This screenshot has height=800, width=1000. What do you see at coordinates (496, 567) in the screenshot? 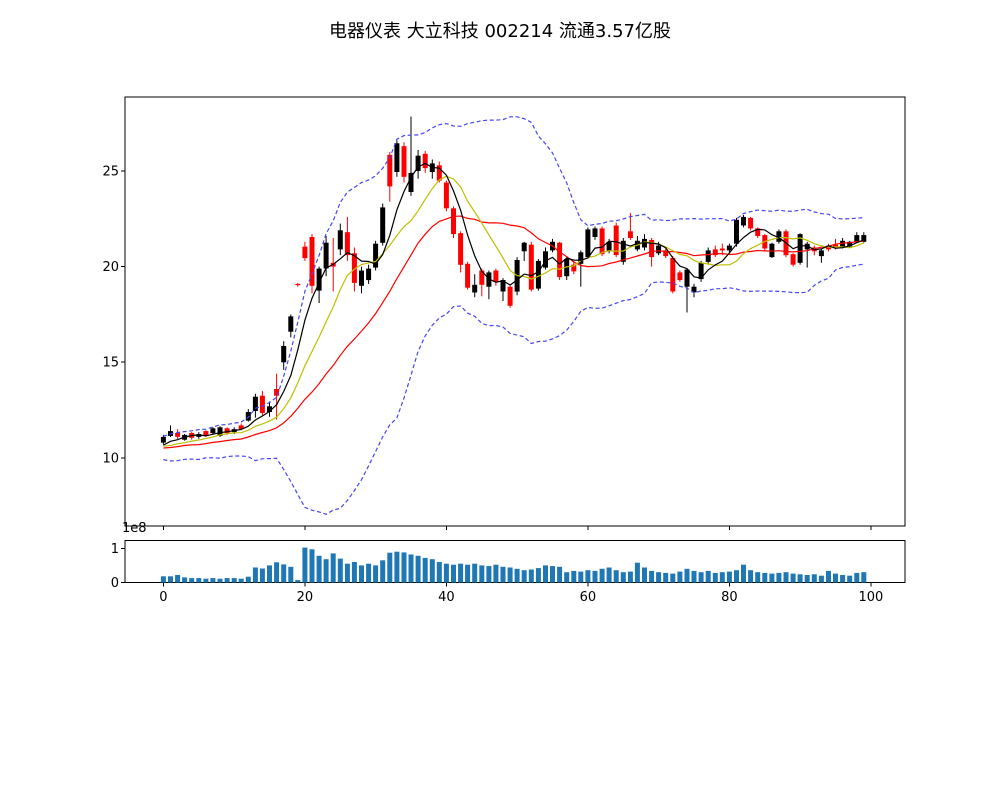
I see `volume-axis-tick-marks` at bounding box center [496, 567].